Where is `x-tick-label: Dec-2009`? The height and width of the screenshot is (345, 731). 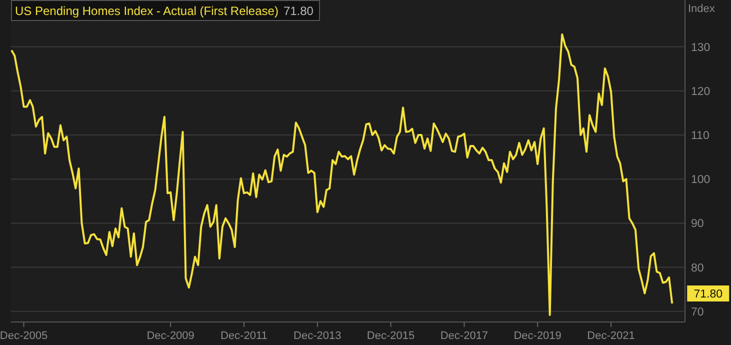 x-tick-label: Dec-2009 is located at coordinates (170, 336).